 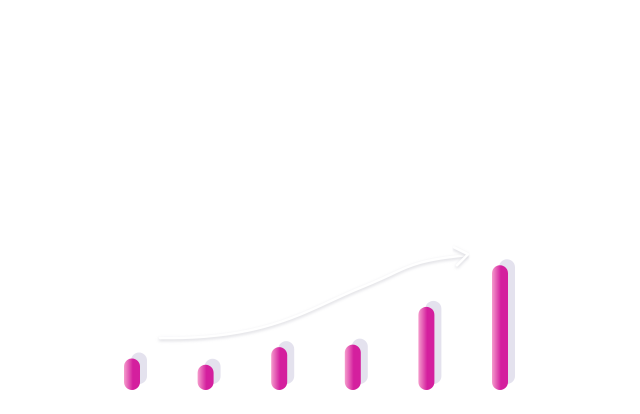 I want to click on trend-arrow, so click(x=314, y=293).